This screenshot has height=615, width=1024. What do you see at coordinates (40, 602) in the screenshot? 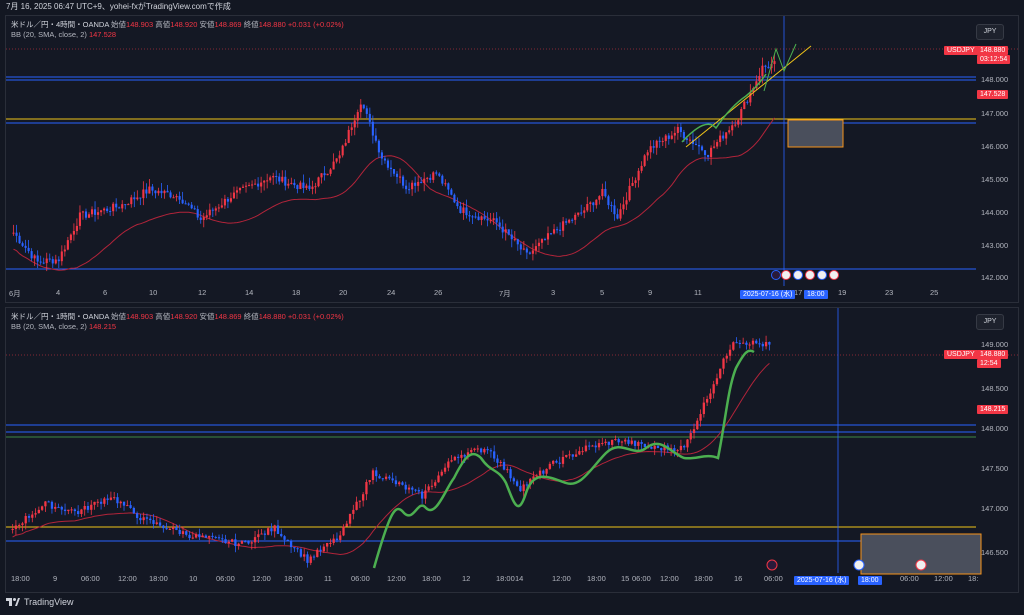
I see `tradingview-logo: TradingView` at bounding box center [40, 602].